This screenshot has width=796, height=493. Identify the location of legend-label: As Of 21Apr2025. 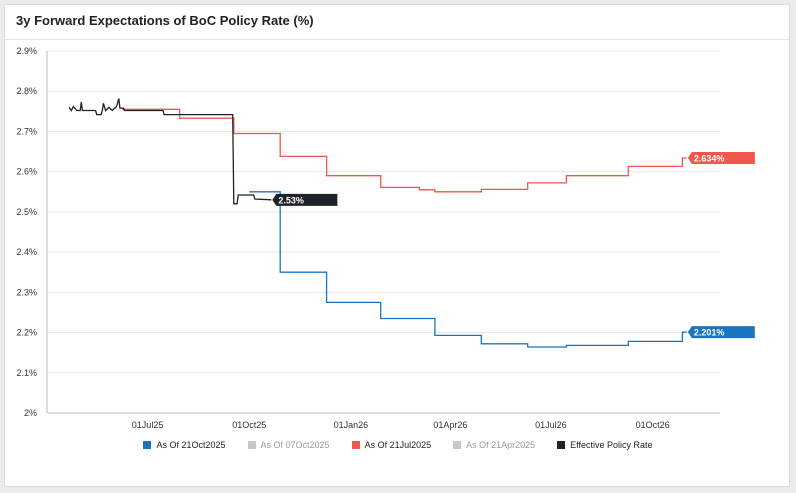
(501, 445).